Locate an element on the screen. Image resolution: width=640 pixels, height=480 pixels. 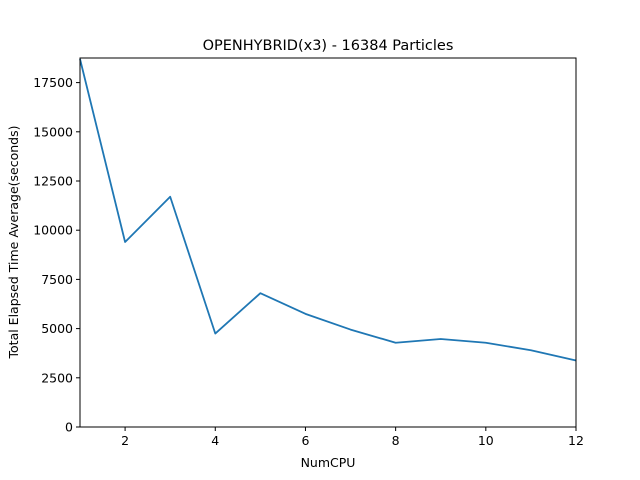
x-tick-label: 12 is located at coordinates (576, 440).